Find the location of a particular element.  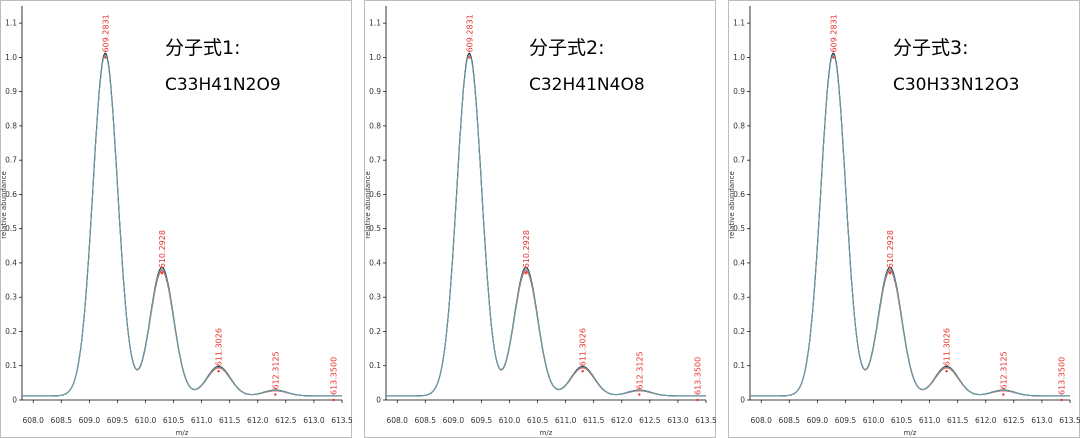

formula-title: 分子式1: is located at coordinates (203, 48).